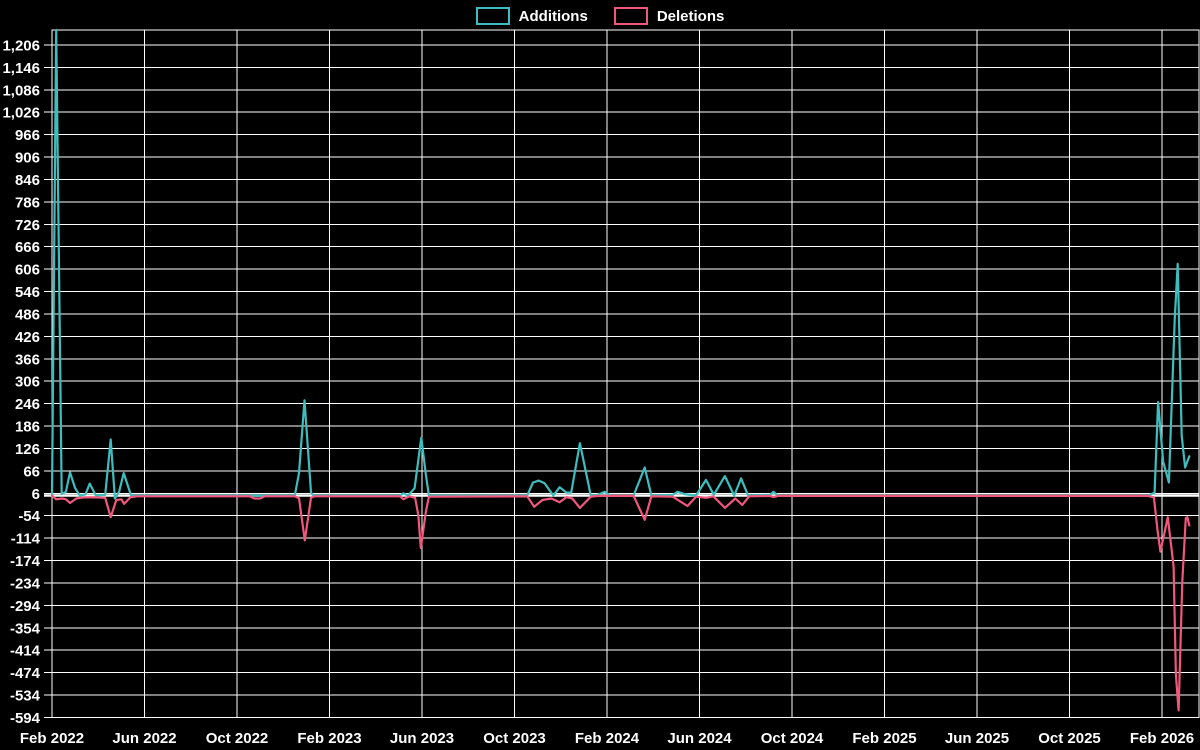 The image size is (1200, 750). Describe the element at coordinates (27, 202) in the screenshot. I see `y-axis-tick-label: 786` at that location.